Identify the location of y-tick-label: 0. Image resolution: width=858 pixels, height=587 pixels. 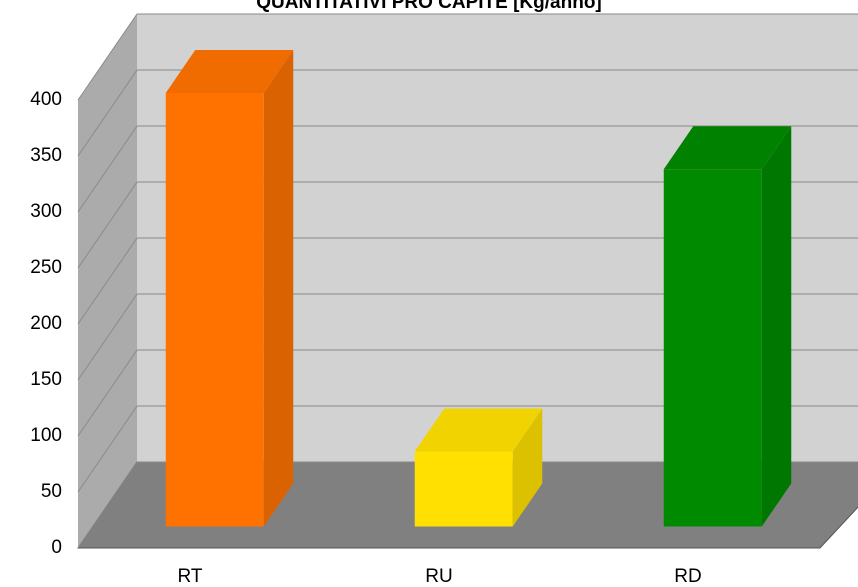
(56, 547).